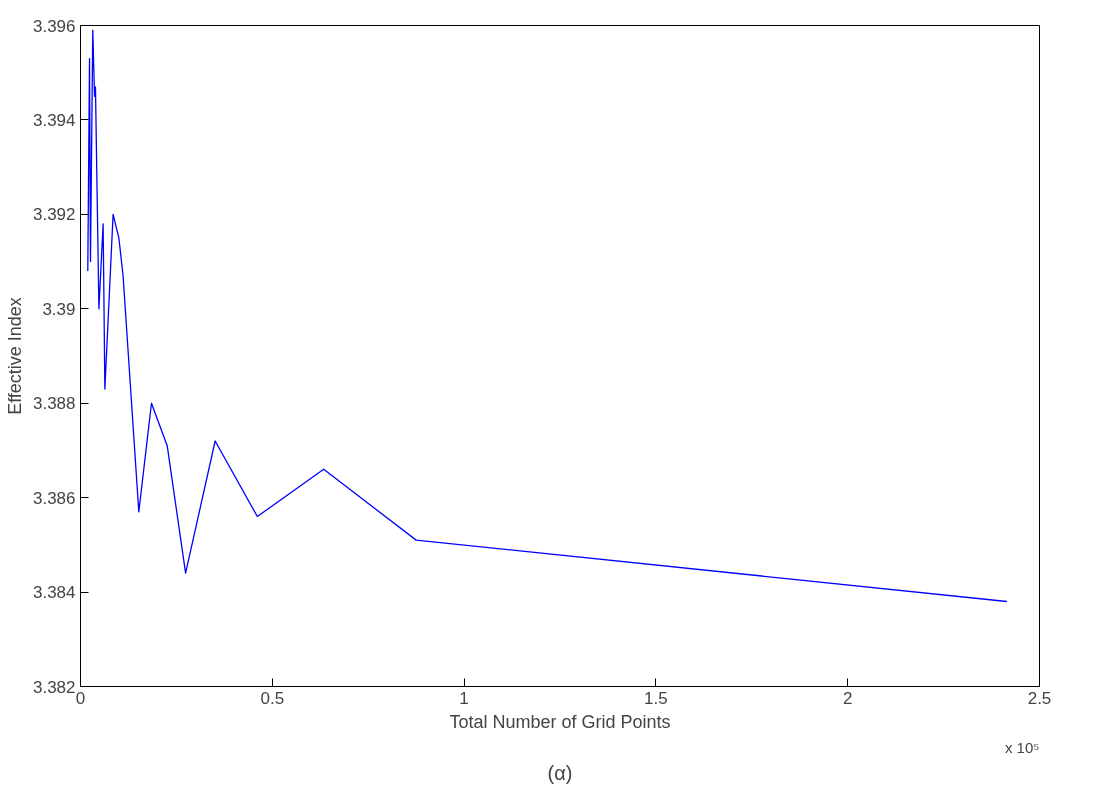  What do you see at coordinates (54, 26) in the screenshot?
I see `y-tick-label: 3.396` at bounding box center [54, 26].